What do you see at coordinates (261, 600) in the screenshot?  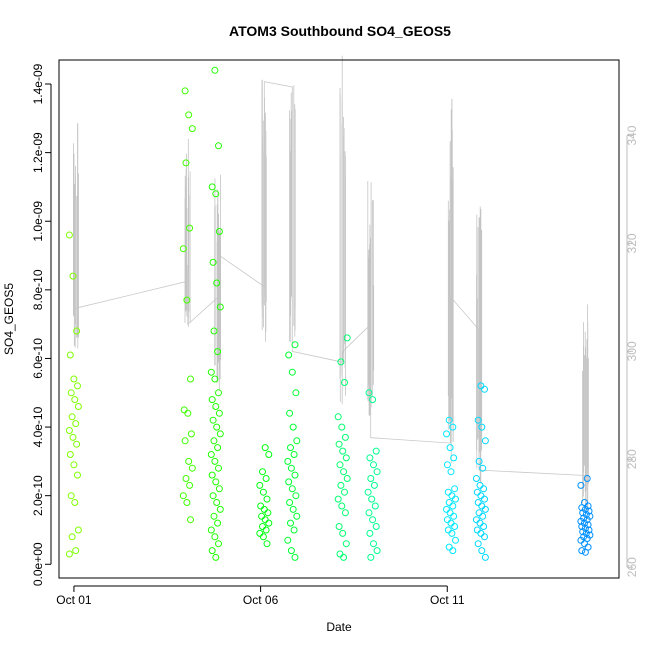 I see `x-tick-label-1: Oct 06` at bounding box center [261, 600].